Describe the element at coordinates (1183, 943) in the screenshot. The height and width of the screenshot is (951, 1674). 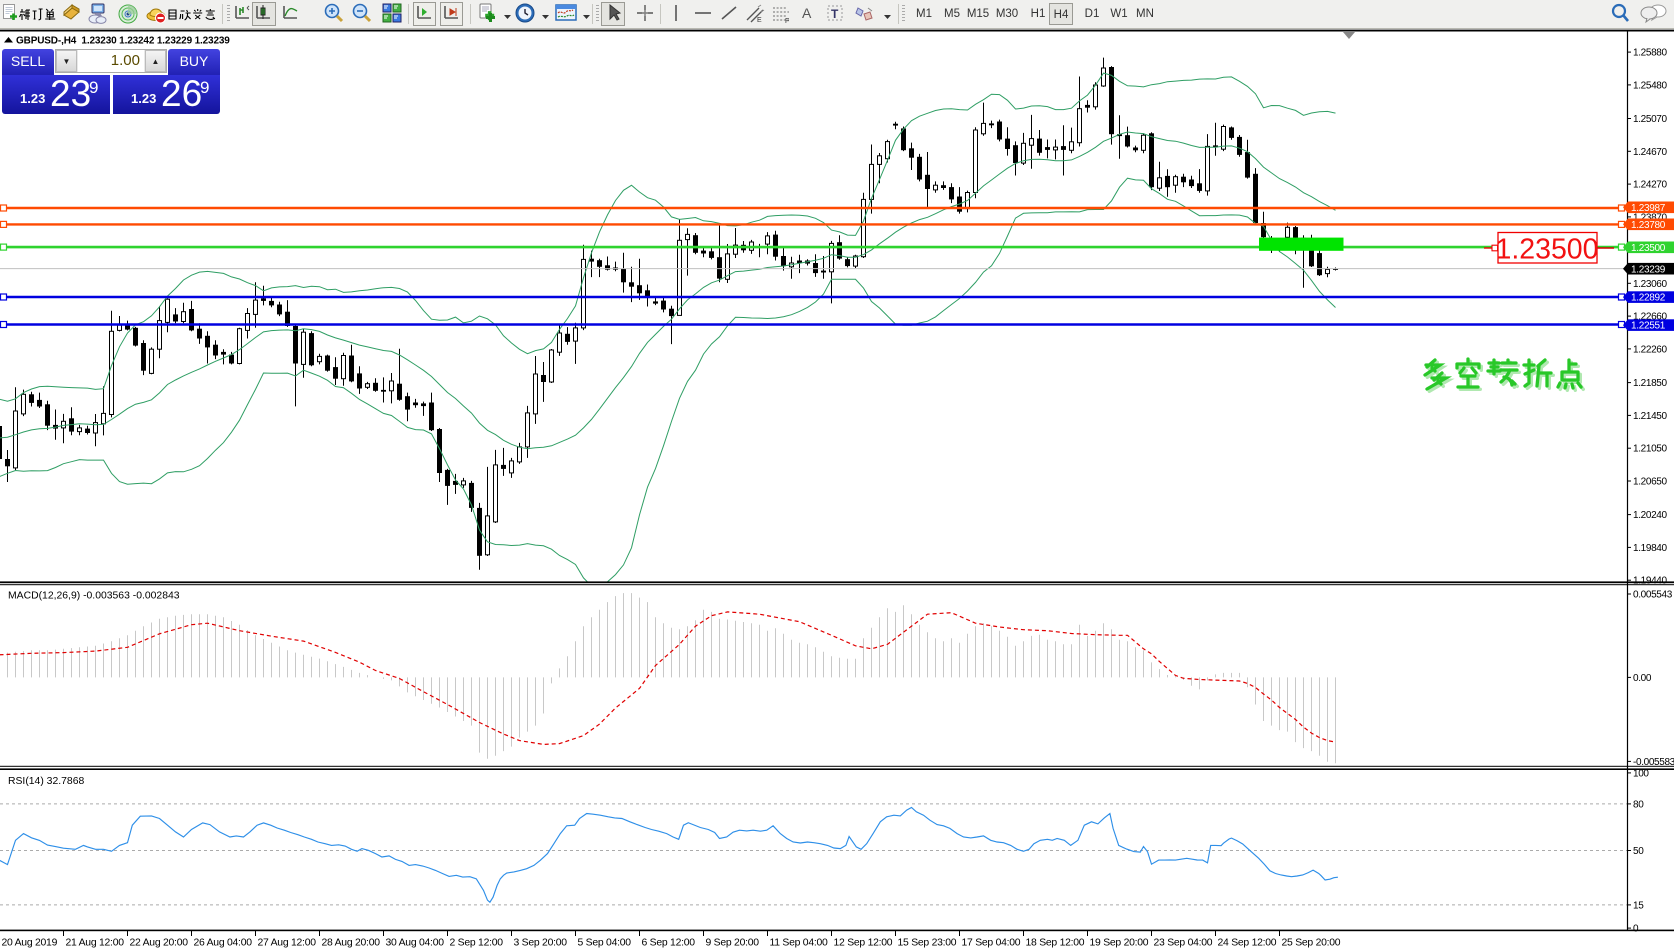
I see `svg-text: 23 Sep 04:00` at that location.